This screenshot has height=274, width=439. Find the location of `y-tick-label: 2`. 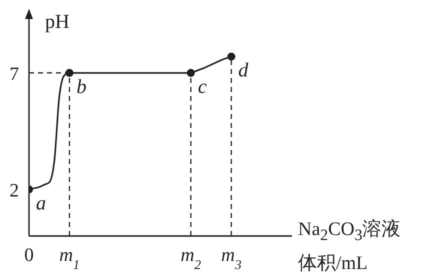

y-tick-label: 2 is located at coordinates (14, 191).